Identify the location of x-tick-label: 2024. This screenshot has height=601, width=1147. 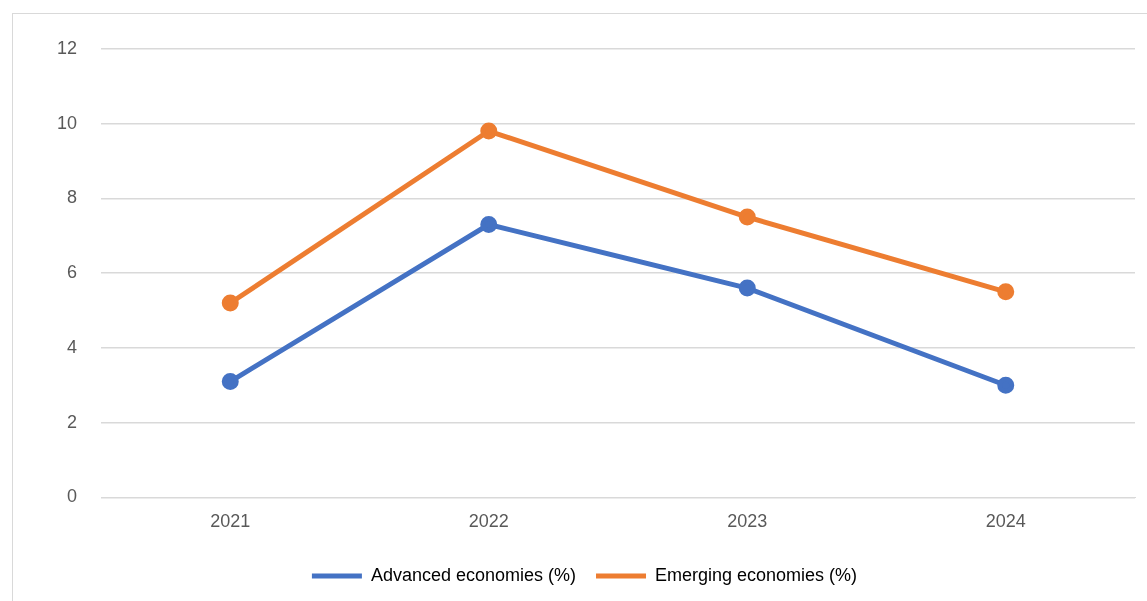
(1005, 521).